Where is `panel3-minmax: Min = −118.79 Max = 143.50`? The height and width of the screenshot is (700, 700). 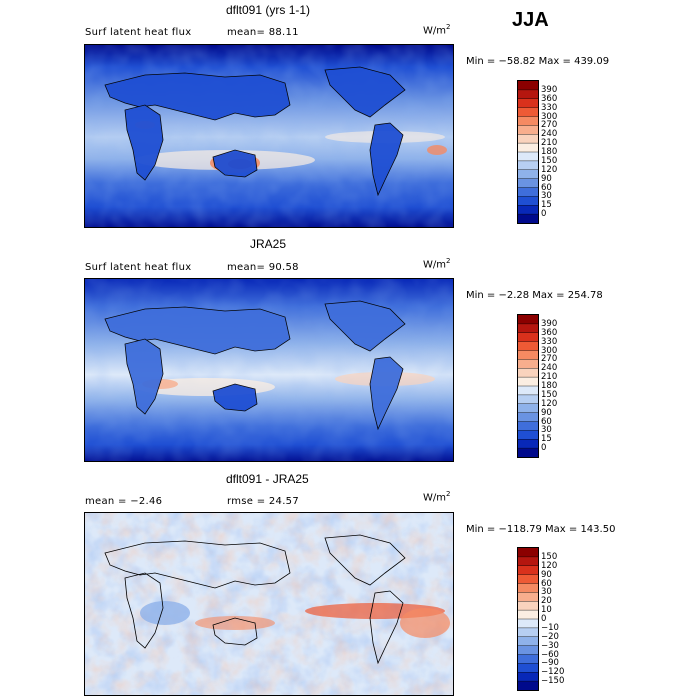
panel3-minmax: Min = −118.79 Max = 143.50 is located at coordinates (541, 529).